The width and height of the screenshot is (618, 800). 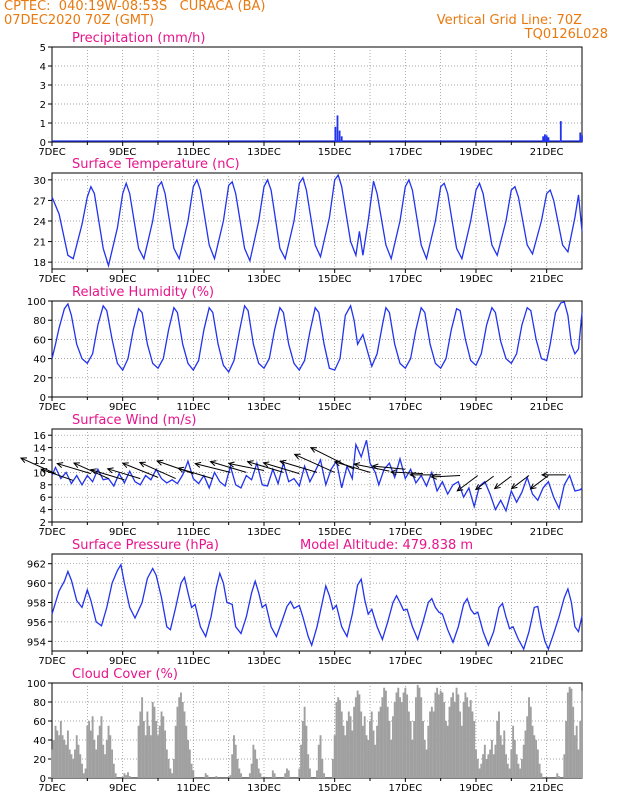 I want to click on x-tick-label: 15DEC, so click(x=335, y=152).